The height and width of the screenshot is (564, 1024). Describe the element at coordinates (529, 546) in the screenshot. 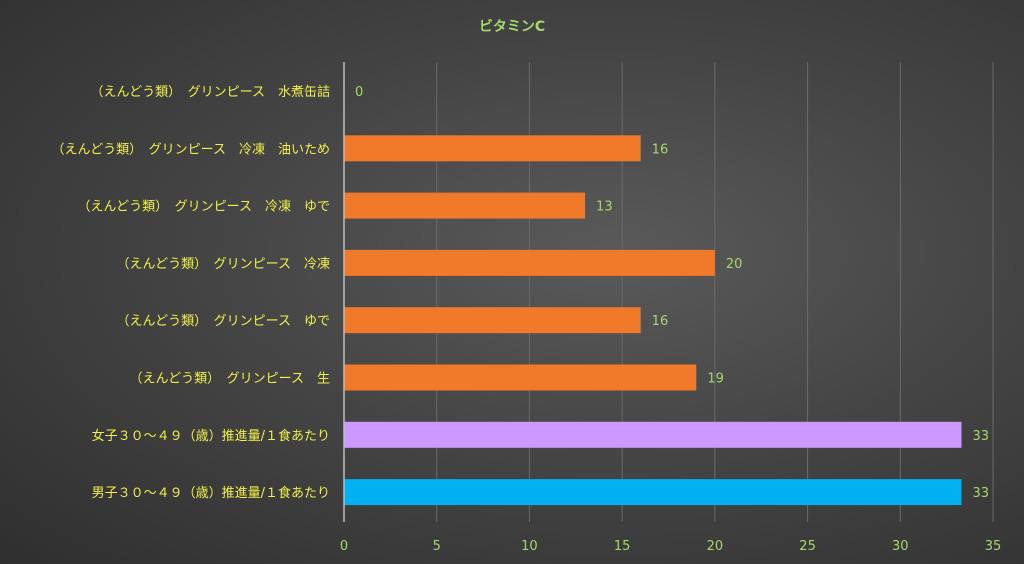

I see `x-tick-label: 10` at that location.